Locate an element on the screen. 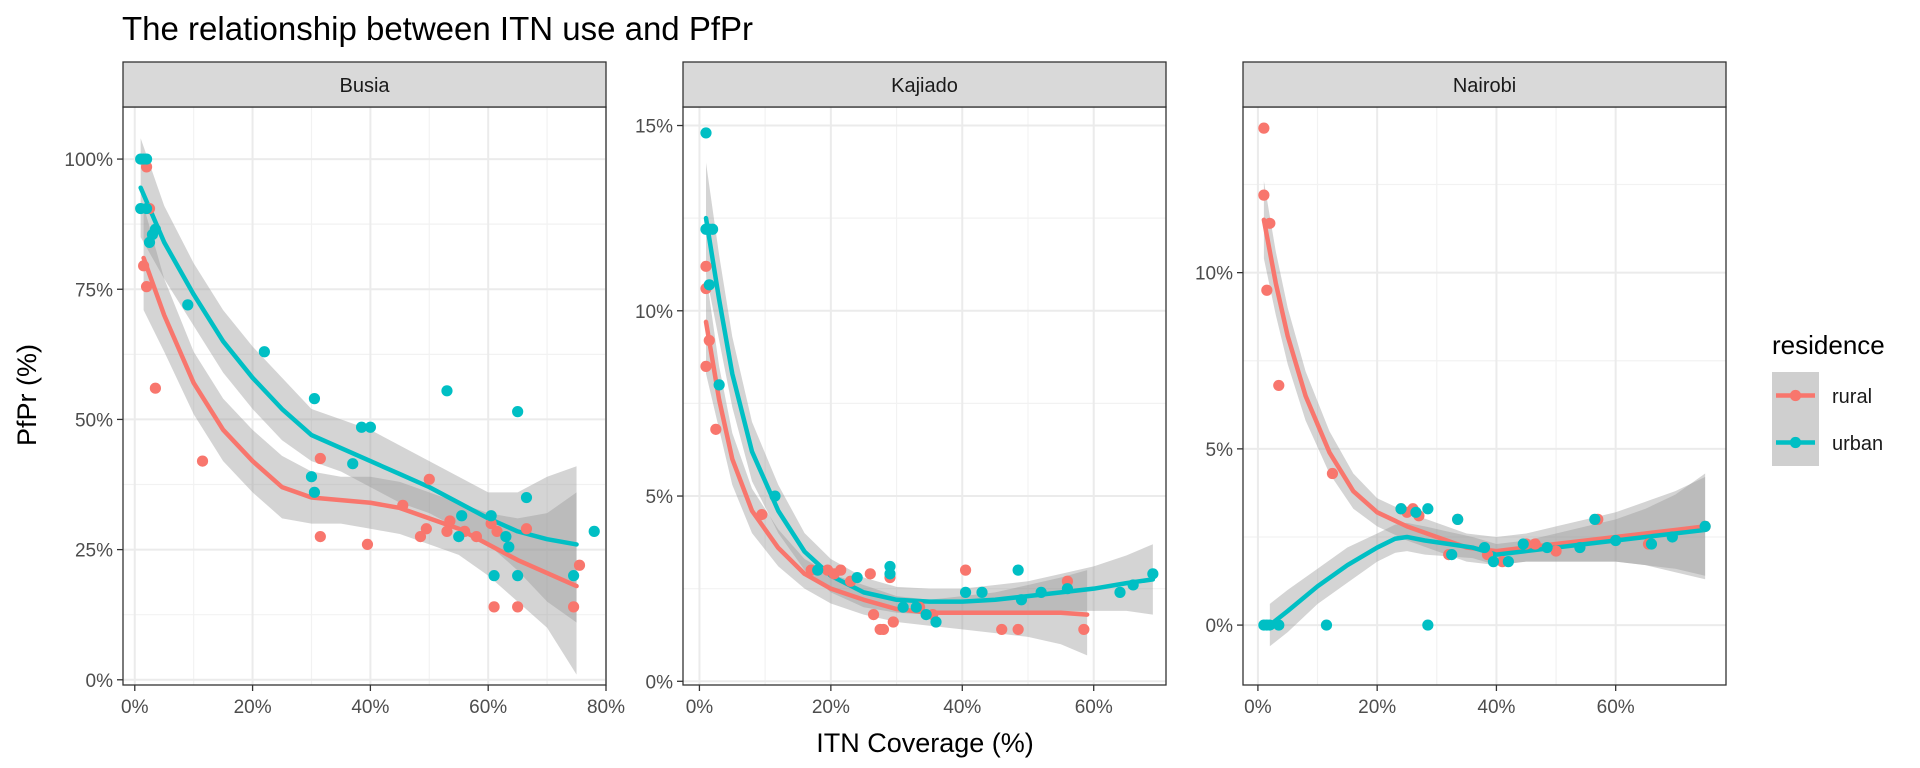 The image size is (1920, 768). y-axis-title: PfPr (%) is located at coordinates (27, 395).